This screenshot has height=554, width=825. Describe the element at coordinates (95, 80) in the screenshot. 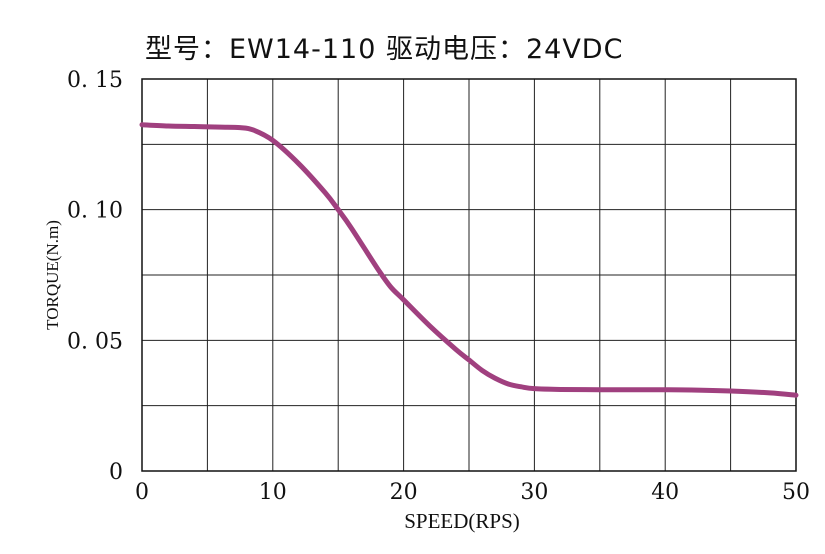

I see `y-tick-label: 0. 15` at that location.